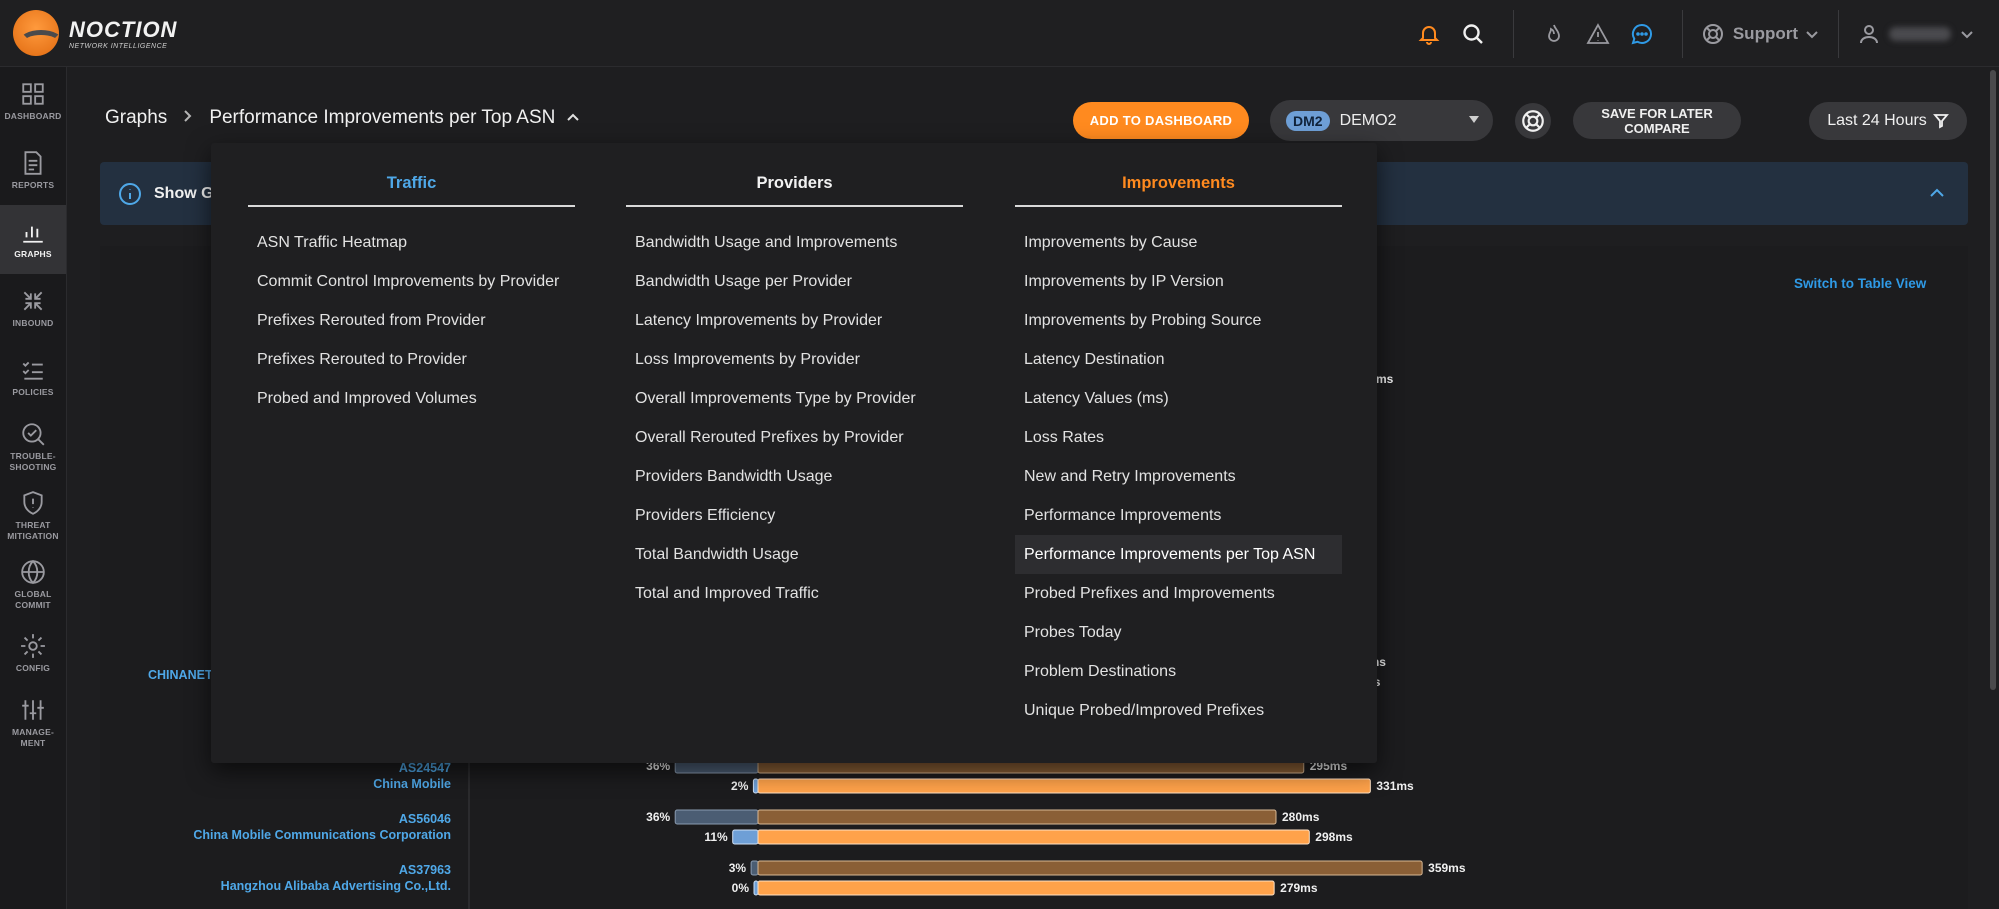 This screenshot has height=909, width=1999. Describe the element at coordinates (412, 784) in the screenshot. I see `asn-name-label: China Mobile` at that location.